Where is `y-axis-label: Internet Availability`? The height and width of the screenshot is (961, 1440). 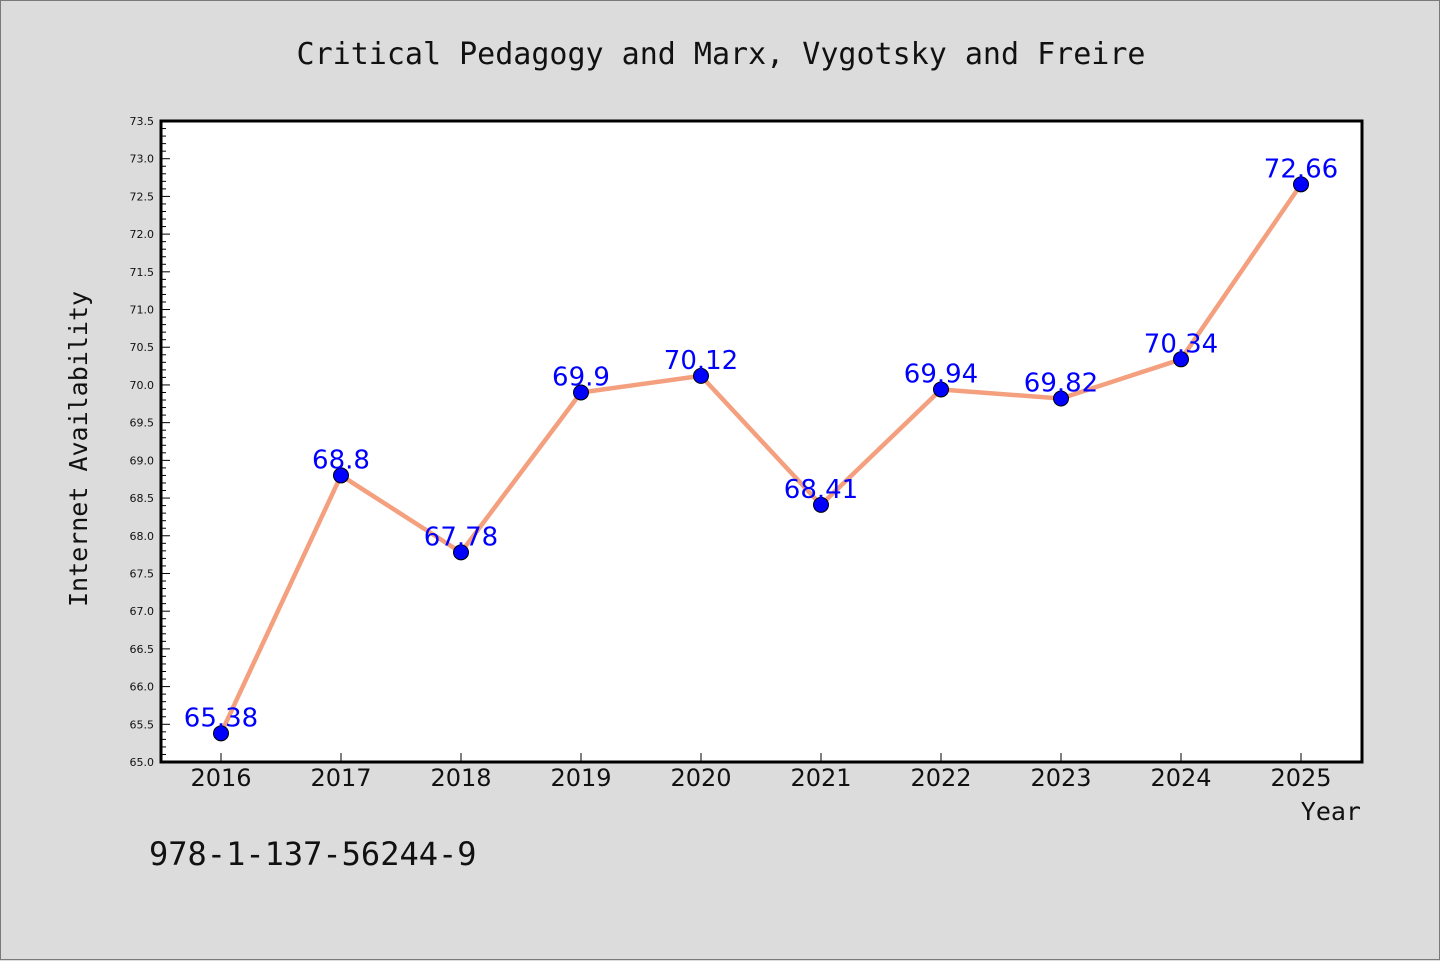 y-axis-label: Internet Availability is located at coordinates (78, 449).